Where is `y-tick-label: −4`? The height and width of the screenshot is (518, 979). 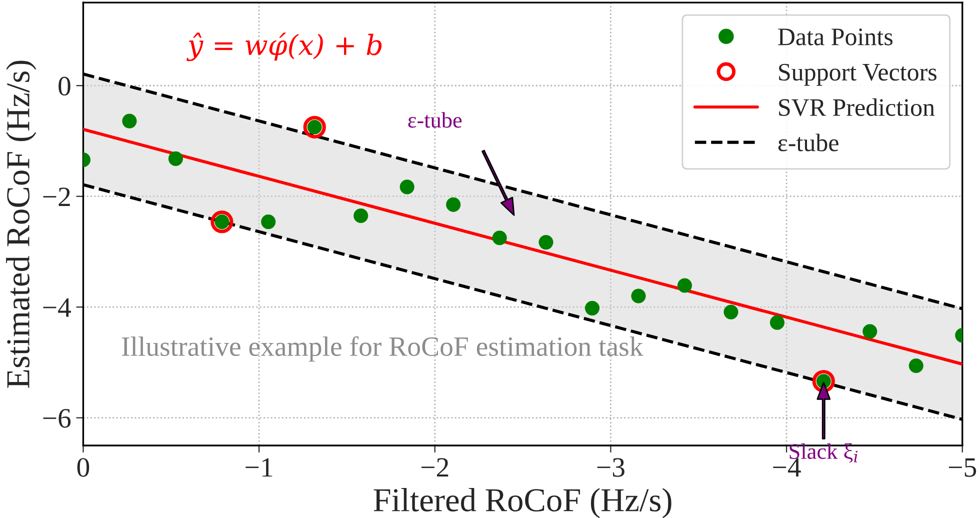
y-tick-label: −4 is located at coordinates (57, 307).